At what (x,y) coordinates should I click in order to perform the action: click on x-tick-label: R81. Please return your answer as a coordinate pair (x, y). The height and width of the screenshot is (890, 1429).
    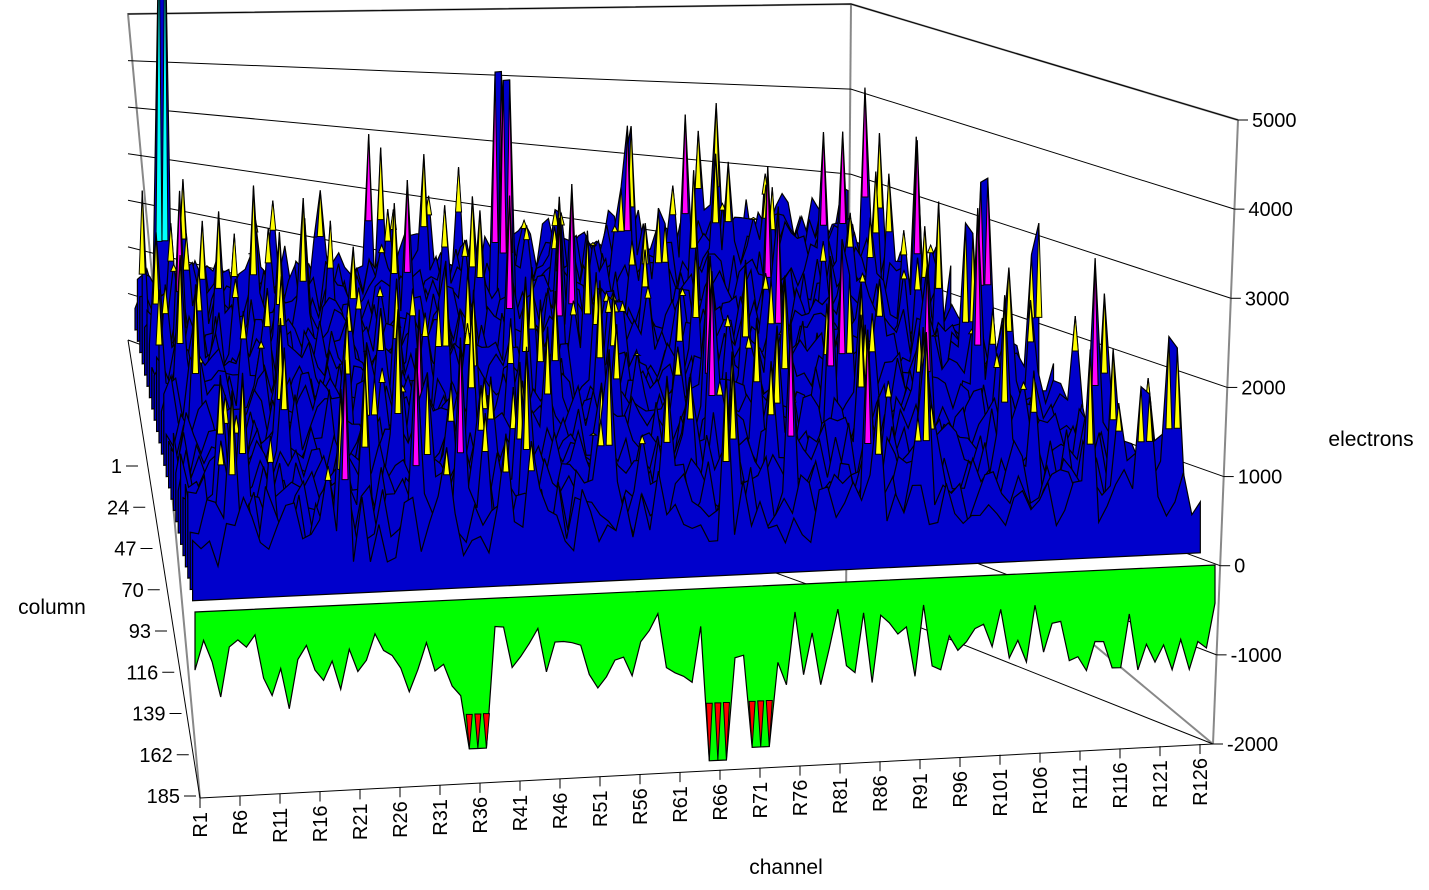
    Looking at the image, I should click on (841, 795).